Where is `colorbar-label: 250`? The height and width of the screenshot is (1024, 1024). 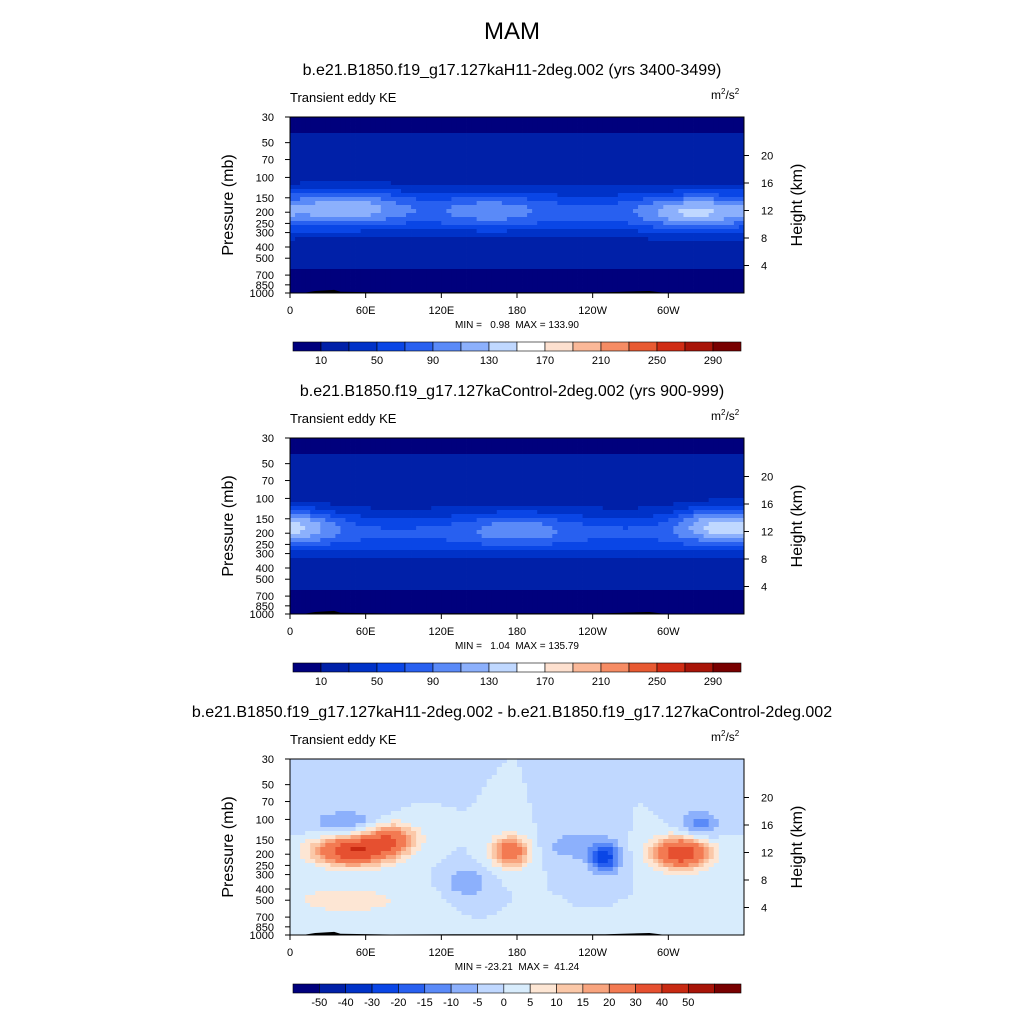 colorbar-label: 250 is located at coordinates (657, 361).